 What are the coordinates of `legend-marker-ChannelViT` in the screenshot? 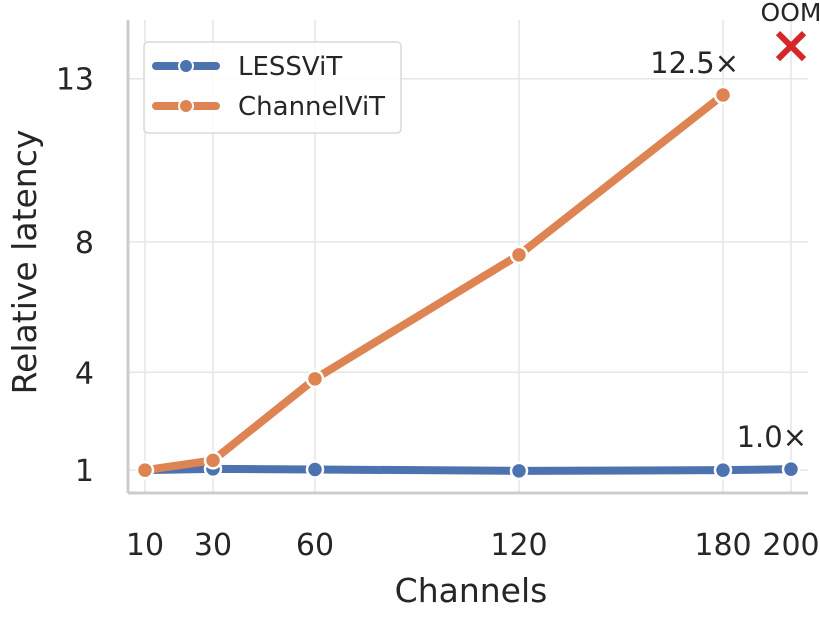 It's located at (186, 106).